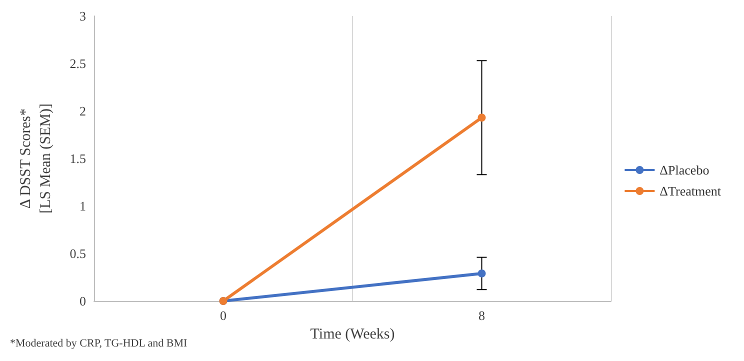 The width and height of the screenshot is (744, 361). What do you see at coordinates (691, 191) in the screenshot?
I see `legend-label: ΔTreatment` at bounding box center [691, 191].